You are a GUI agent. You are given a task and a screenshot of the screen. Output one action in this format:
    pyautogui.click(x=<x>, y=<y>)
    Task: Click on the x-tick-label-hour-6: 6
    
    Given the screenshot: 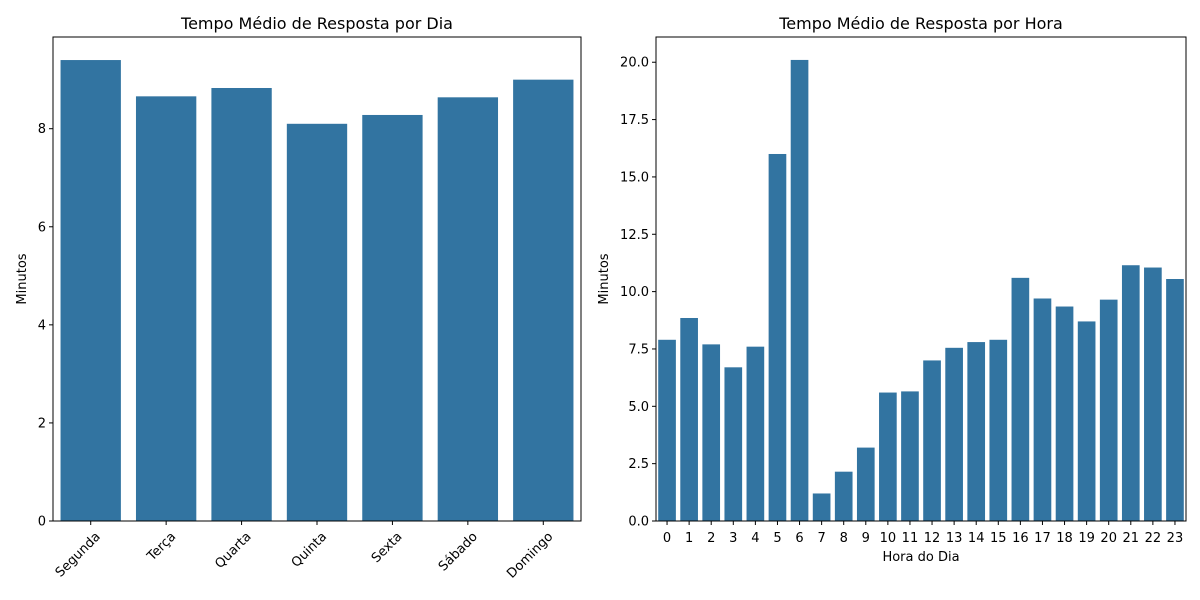 What is the action you would take?
    pyautogui.click(x=799, y=538)
    